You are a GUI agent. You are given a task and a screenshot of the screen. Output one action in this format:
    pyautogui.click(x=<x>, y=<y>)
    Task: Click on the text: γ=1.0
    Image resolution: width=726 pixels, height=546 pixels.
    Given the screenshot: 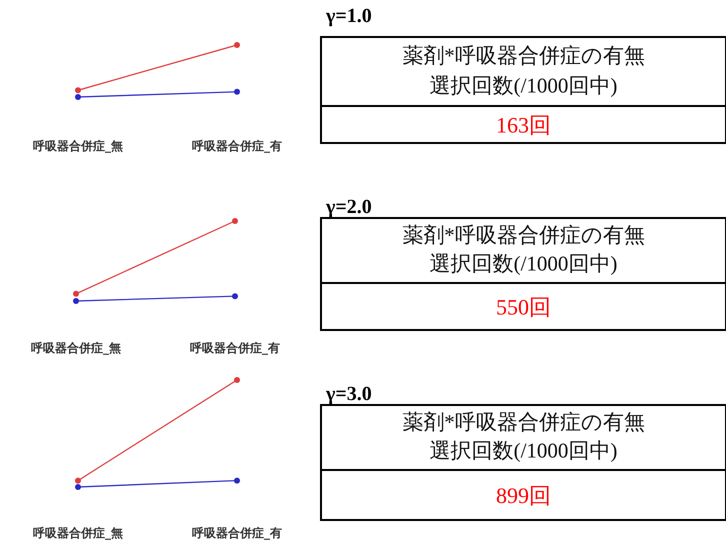 What is the action you would take?
    pyautogui.click(x=348, y=16)
    